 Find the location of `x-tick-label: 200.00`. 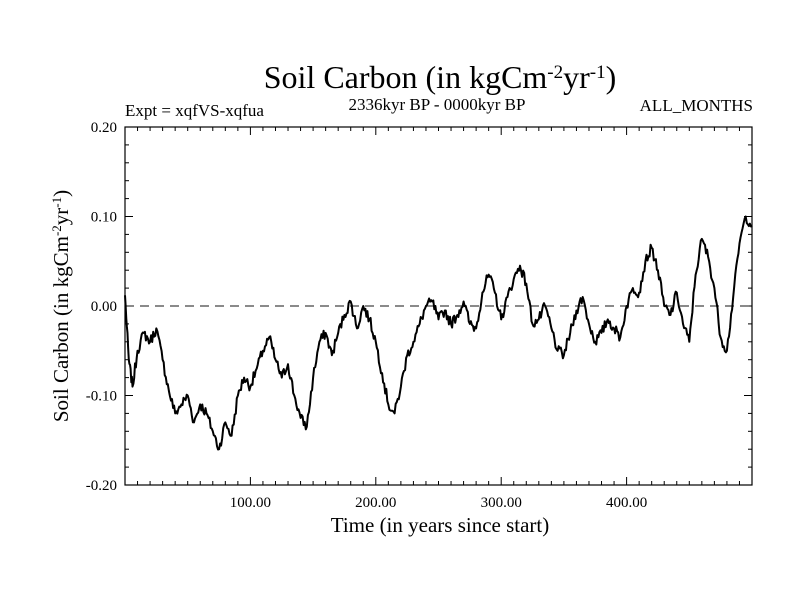

x-tick-label: 200.00 is located at coordinates (375, 503).